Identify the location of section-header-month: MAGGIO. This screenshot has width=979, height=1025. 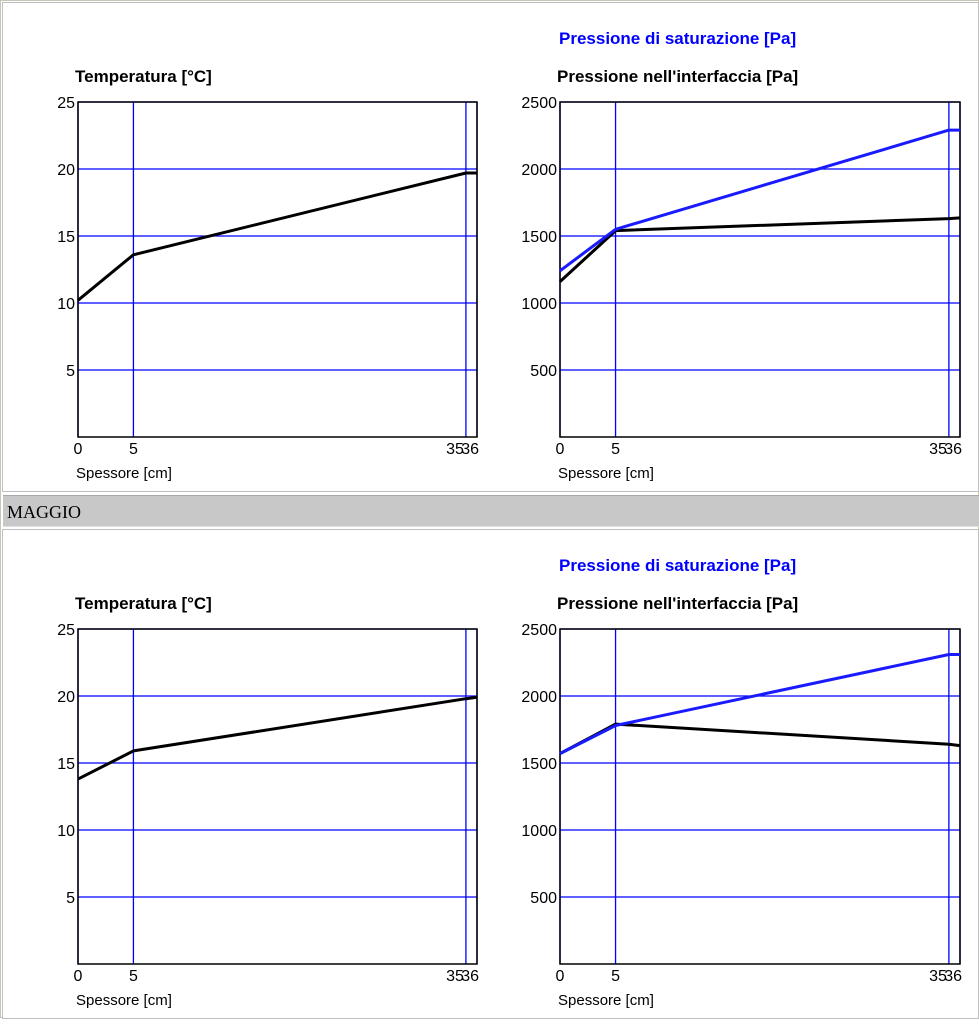
(44, 512).